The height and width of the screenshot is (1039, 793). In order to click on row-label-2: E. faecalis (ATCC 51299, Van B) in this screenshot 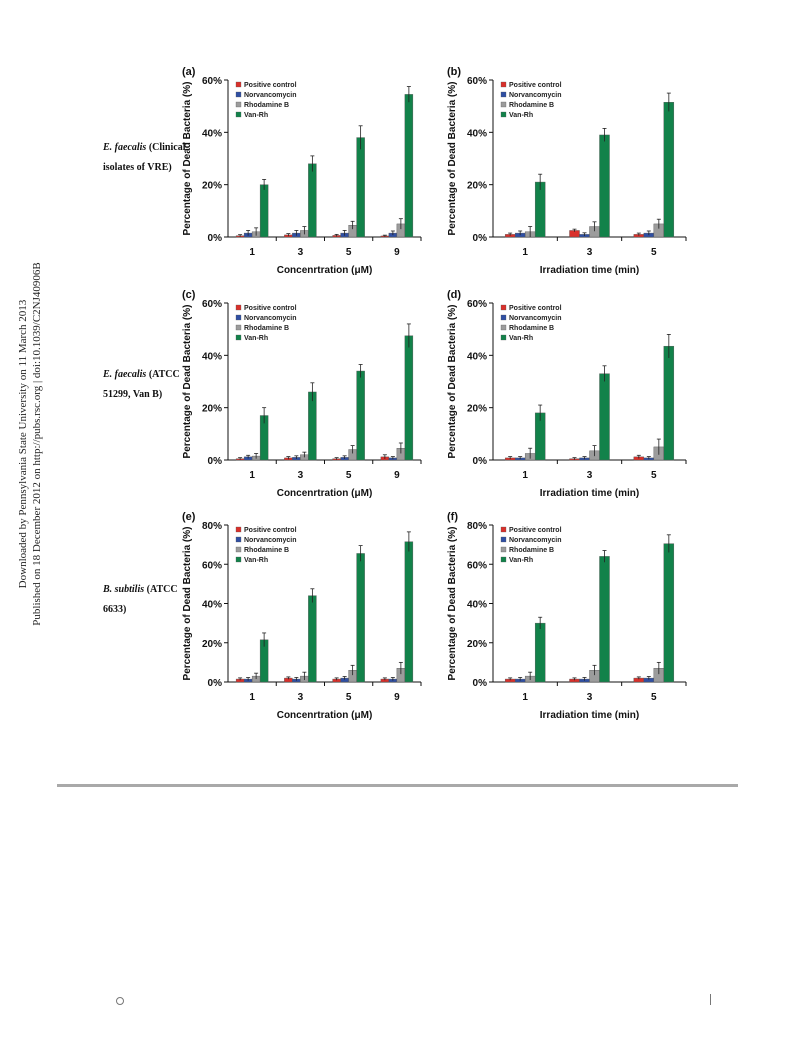, I will do `click(148, 385)`.